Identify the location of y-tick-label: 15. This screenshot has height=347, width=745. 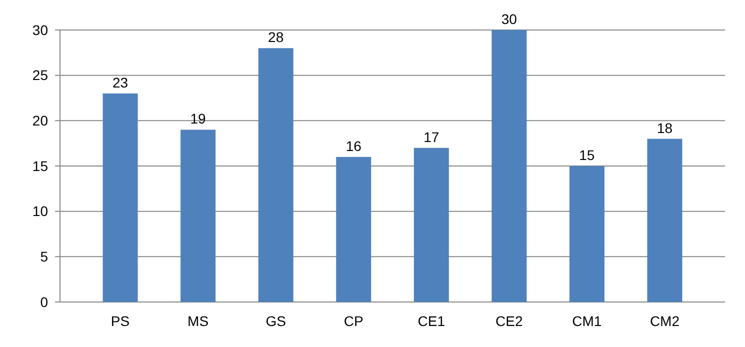
(40, 166).